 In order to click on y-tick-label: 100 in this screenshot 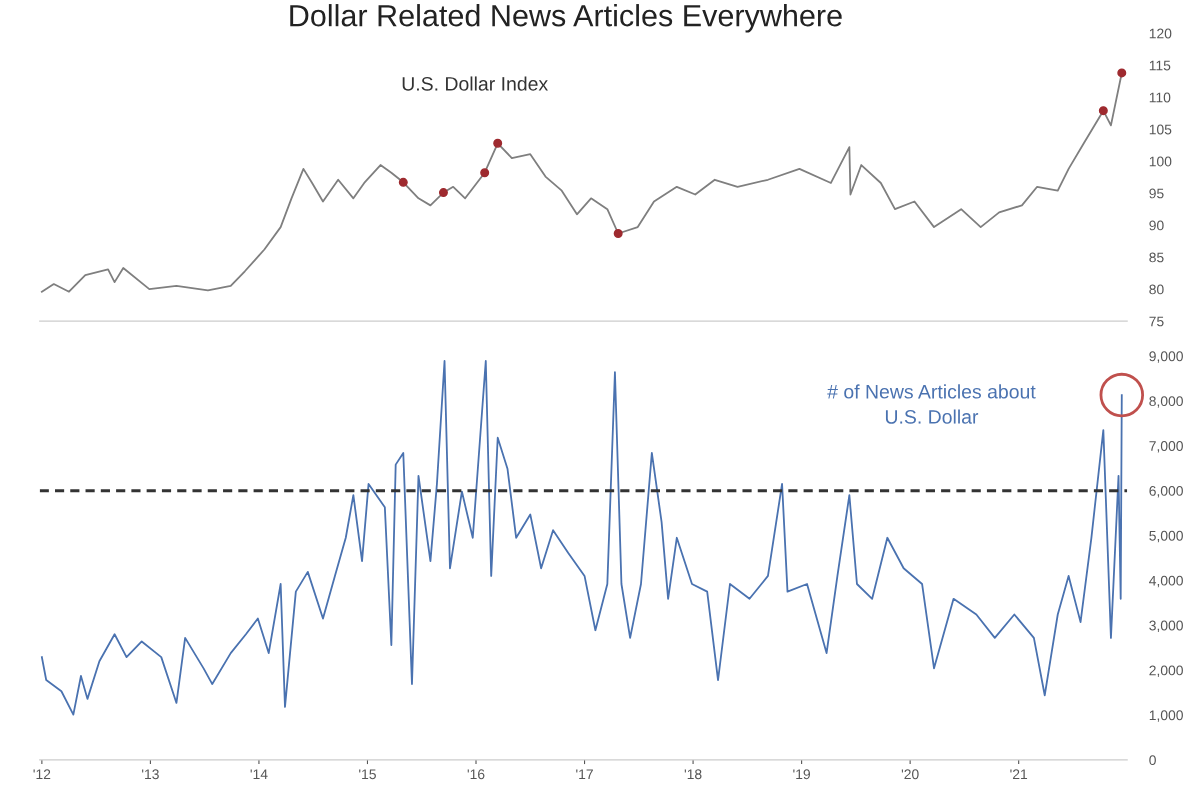, I will do `click(1160, 161)`.